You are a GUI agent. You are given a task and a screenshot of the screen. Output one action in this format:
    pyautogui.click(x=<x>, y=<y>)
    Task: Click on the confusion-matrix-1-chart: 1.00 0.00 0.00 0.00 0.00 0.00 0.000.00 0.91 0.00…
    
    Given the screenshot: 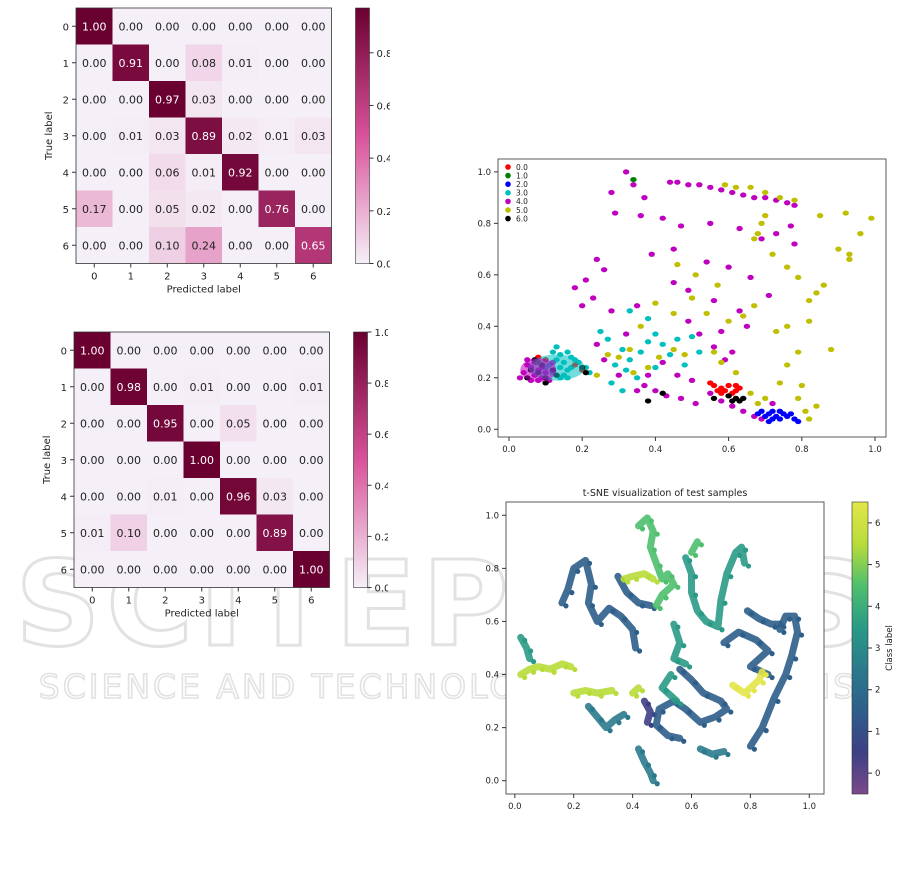 What is the action you would take?
    pyautogui.click(x=218, y=151)
    